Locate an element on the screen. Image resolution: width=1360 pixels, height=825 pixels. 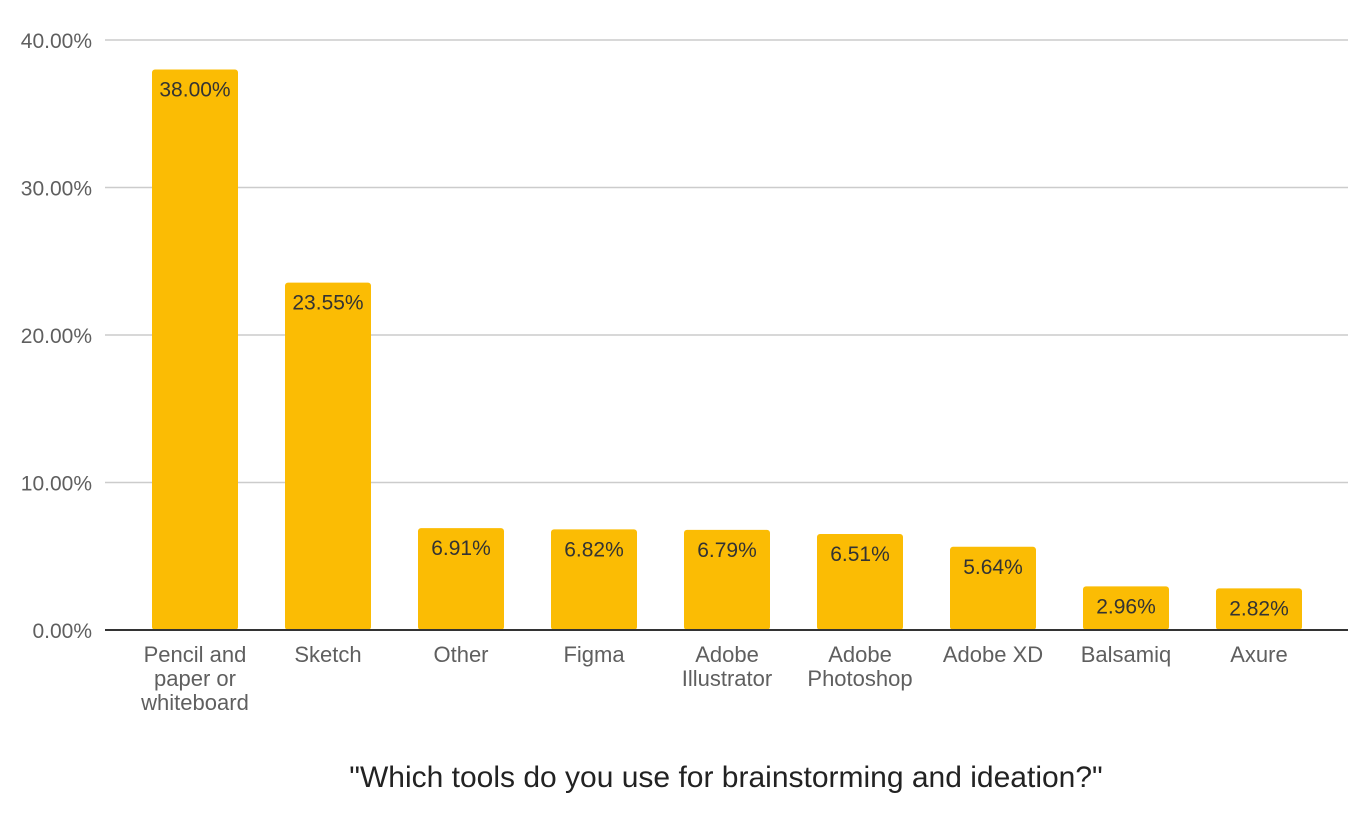
data-label: 2.82% is located at coordinates (1259, 608).